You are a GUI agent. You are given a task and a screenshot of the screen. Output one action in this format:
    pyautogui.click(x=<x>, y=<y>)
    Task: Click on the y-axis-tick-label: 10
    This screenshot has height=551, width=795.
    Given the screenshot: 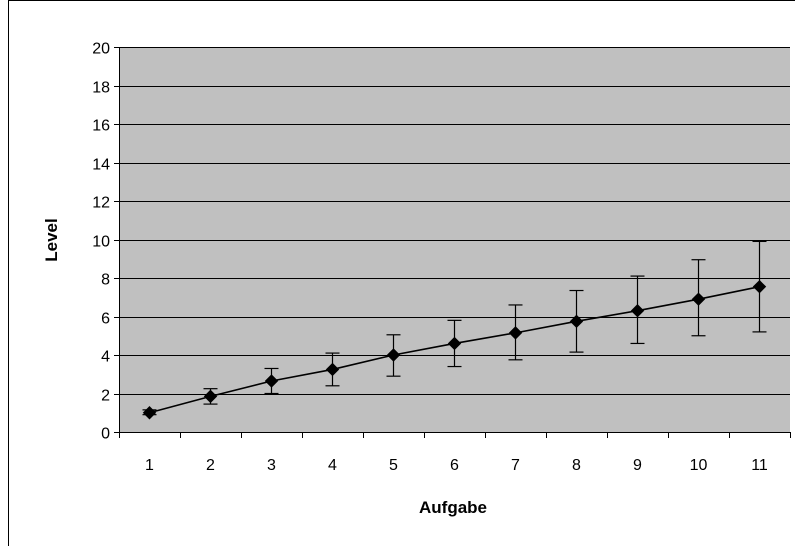 What is the action you would take?
    pyautogui.click(x=101, y=242)
    